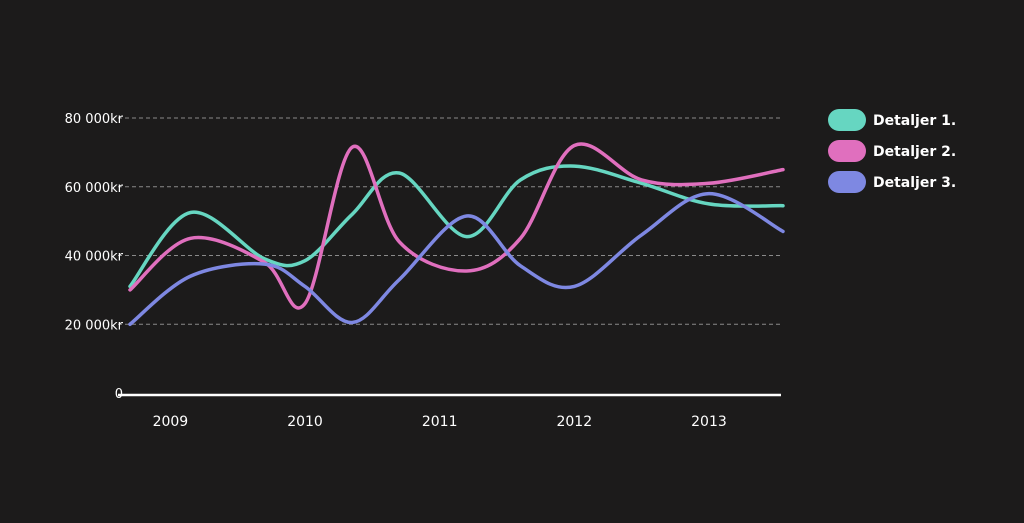 The width and height of the screenshot is (1024, 523). Describe the element at coordinates (914, 183) in the screenshot. I see `legend-label: Detaljer 3.` at that location.